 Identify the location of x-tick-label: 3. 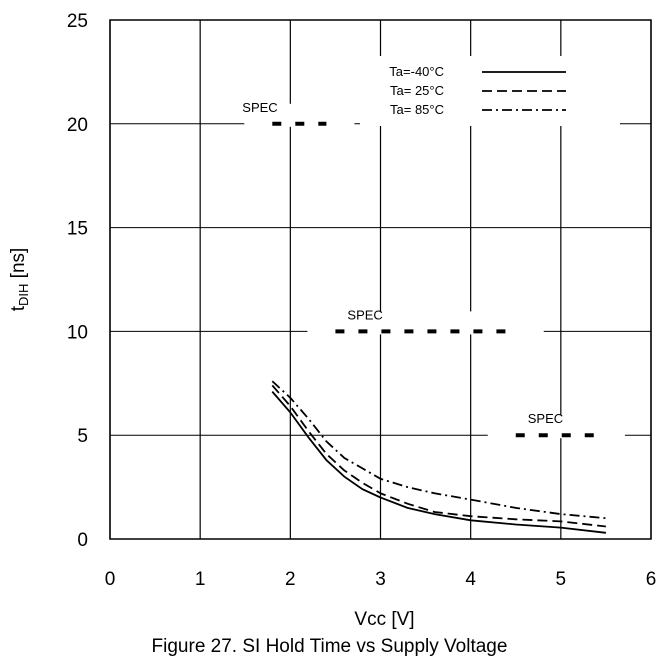
(380, 579).